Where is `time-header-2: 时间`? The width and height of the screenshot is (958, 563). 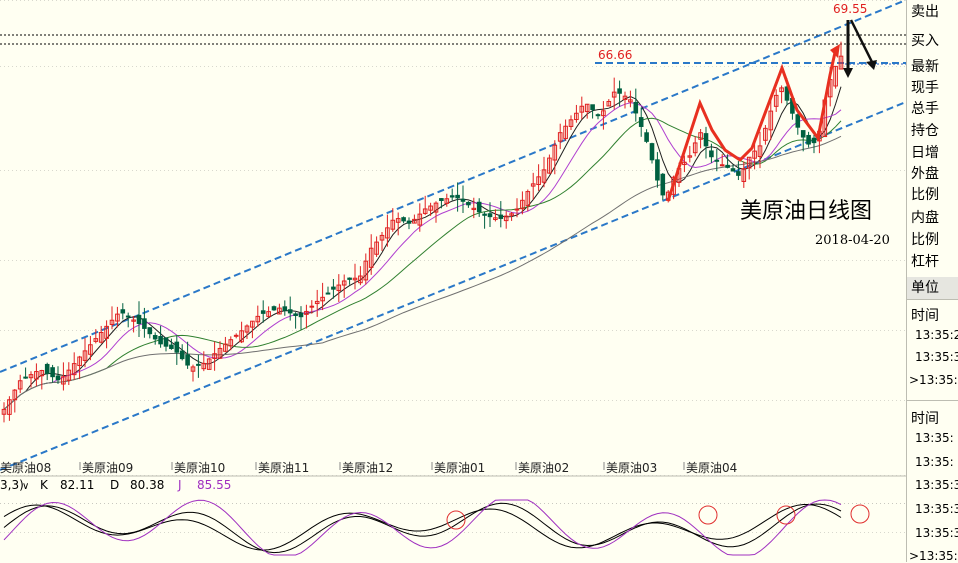 time-header-2: 时间 is located at coordinates (925, 419).